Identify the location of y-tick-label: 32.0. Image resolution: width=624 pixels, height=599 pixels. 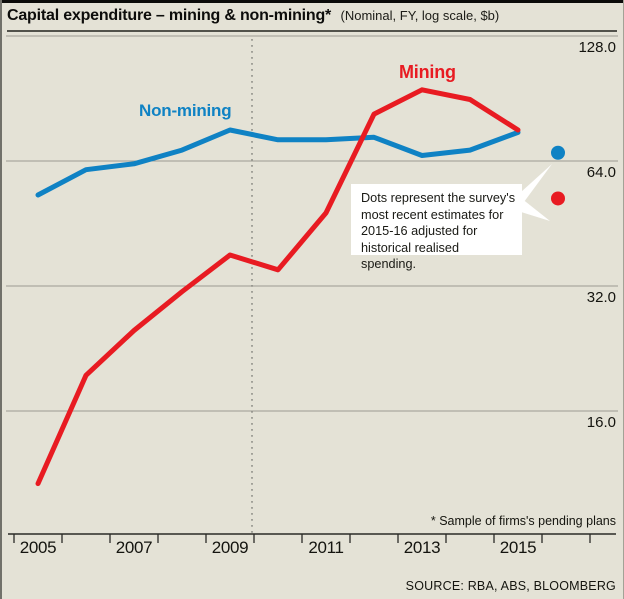
(601, 297).